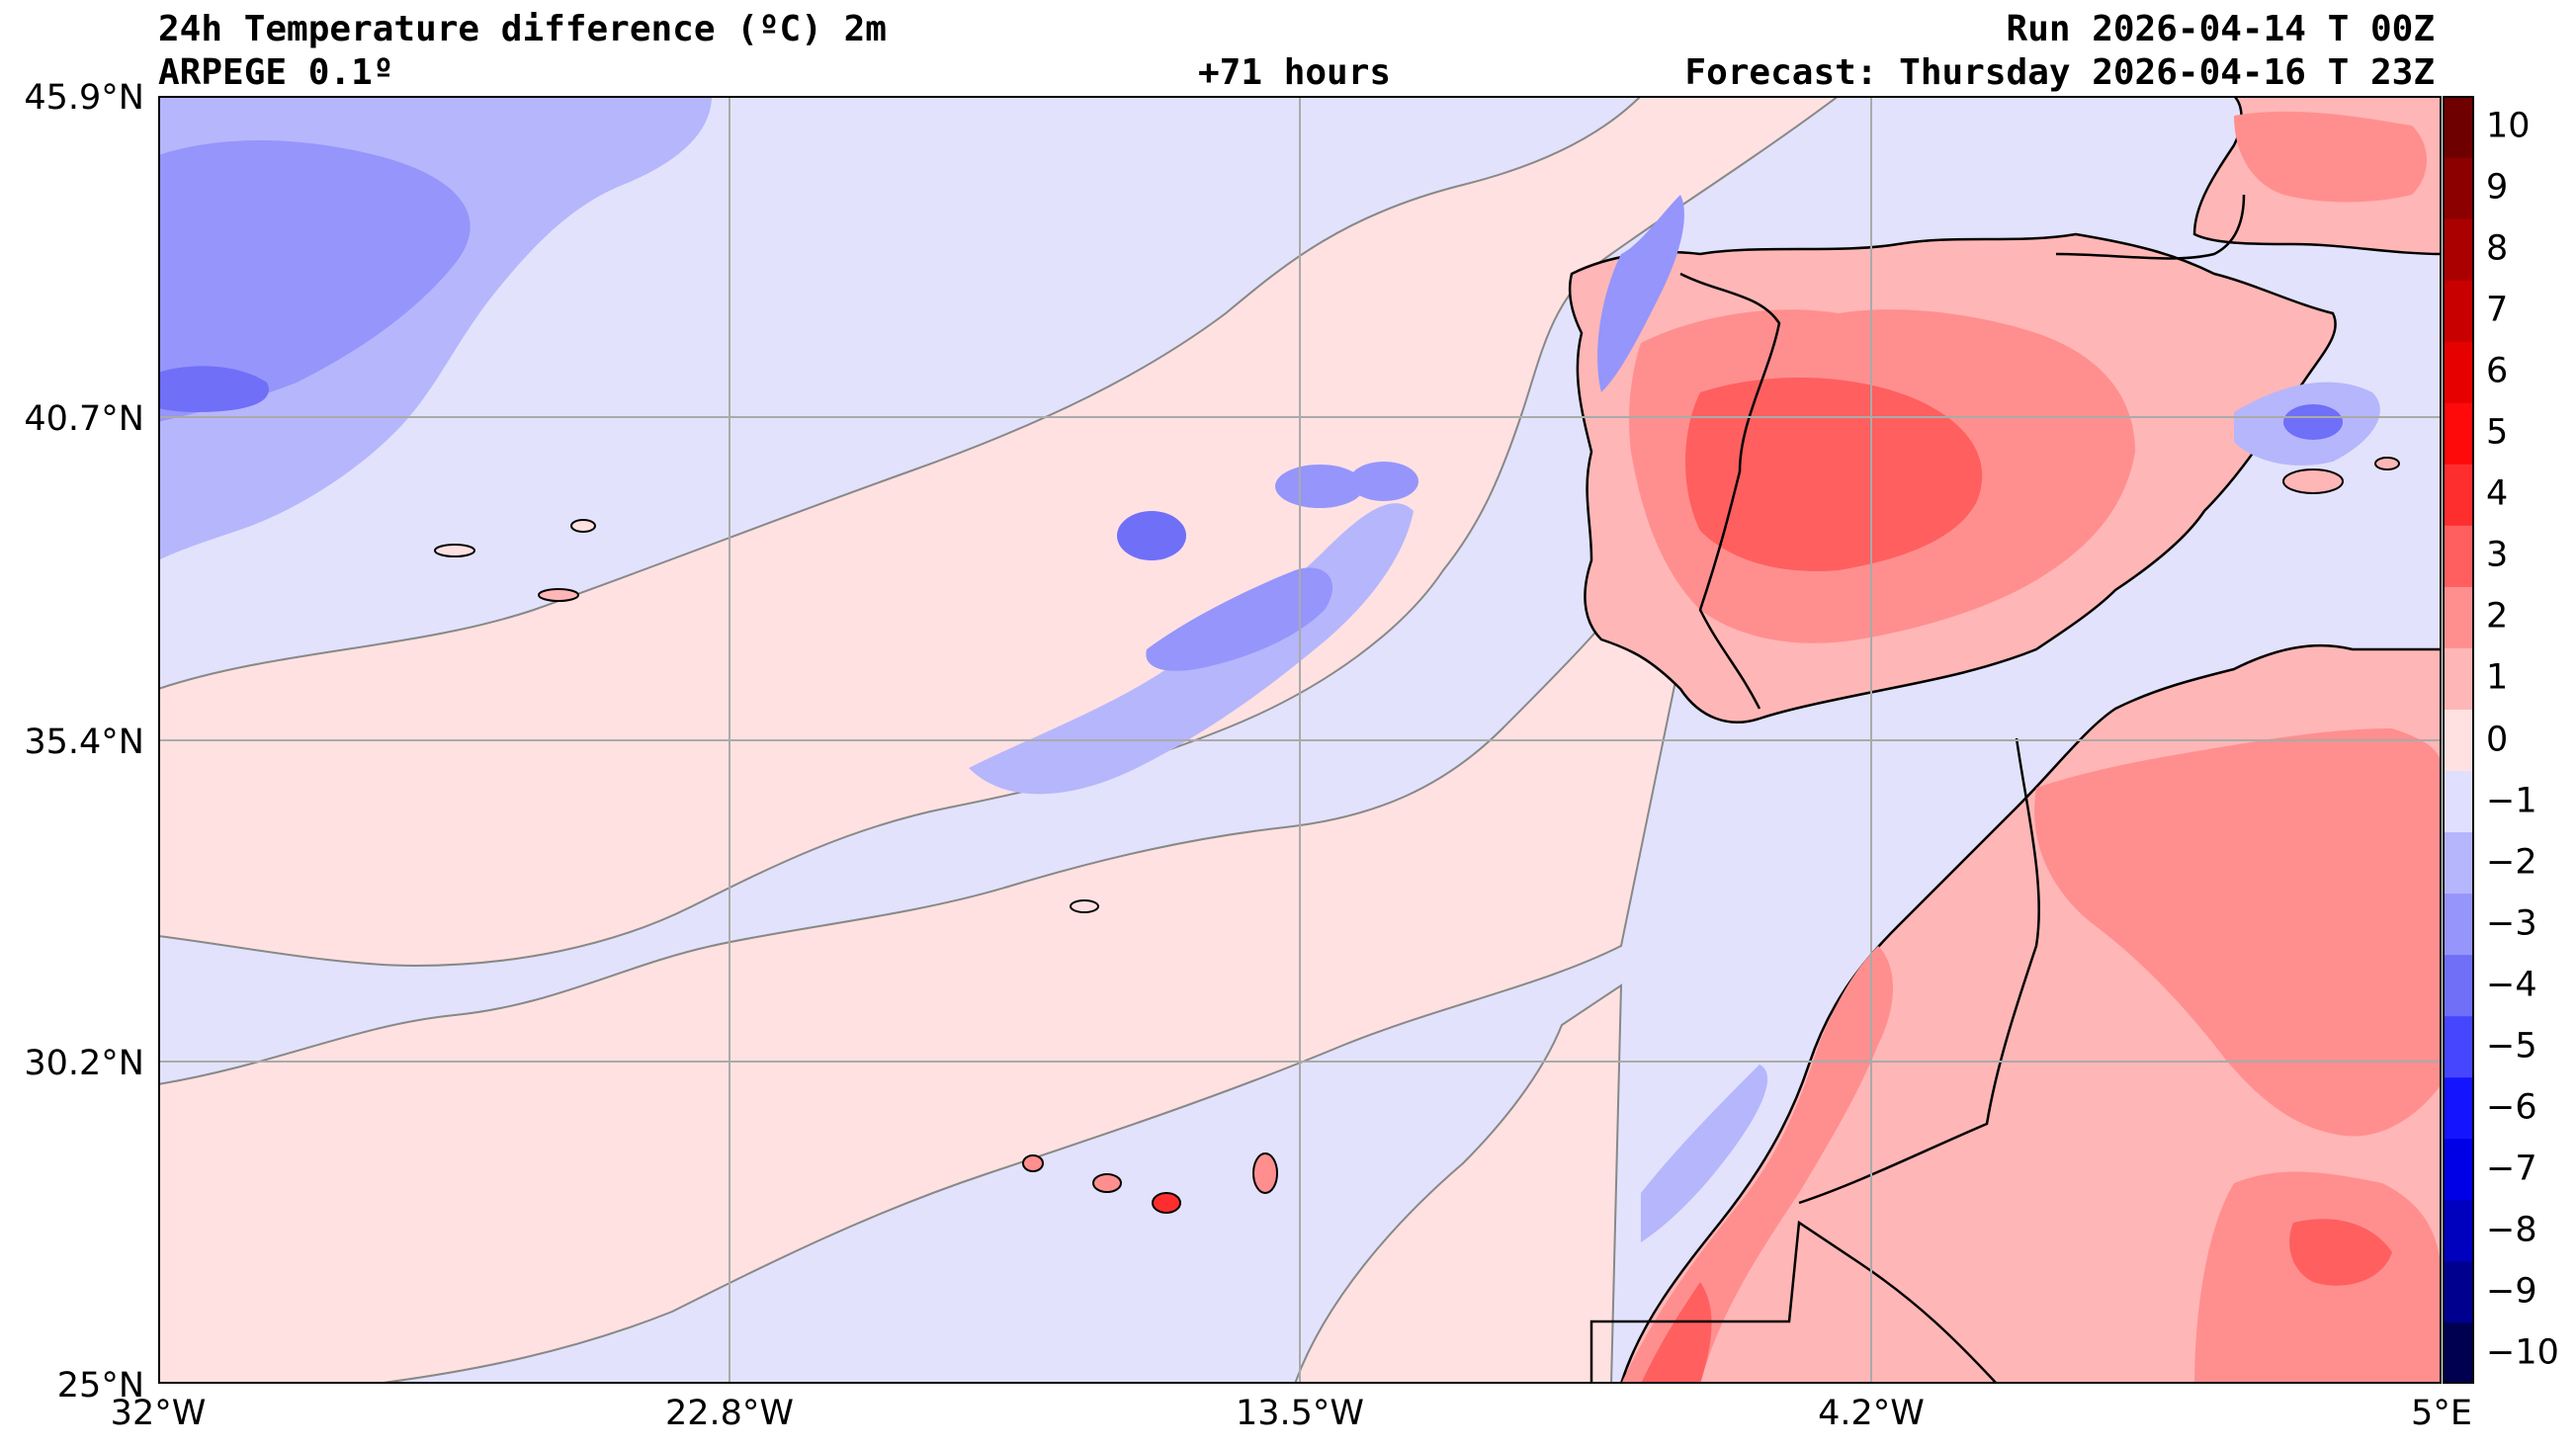 The image size is (2576, 1448). What do you see at coordinates (2497, 616) in the screenshot?
I see `colorbar-tick-label: 2` at bounding box center [2497, 616].